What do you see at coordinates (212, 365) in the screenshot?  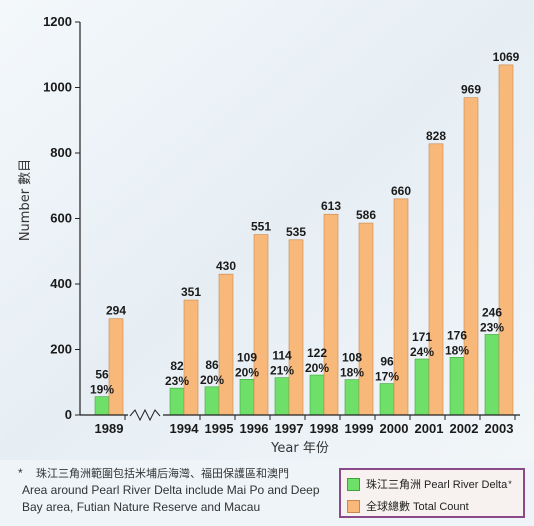 I see `data-label-prd: 86` at bounding box center [212, 365].